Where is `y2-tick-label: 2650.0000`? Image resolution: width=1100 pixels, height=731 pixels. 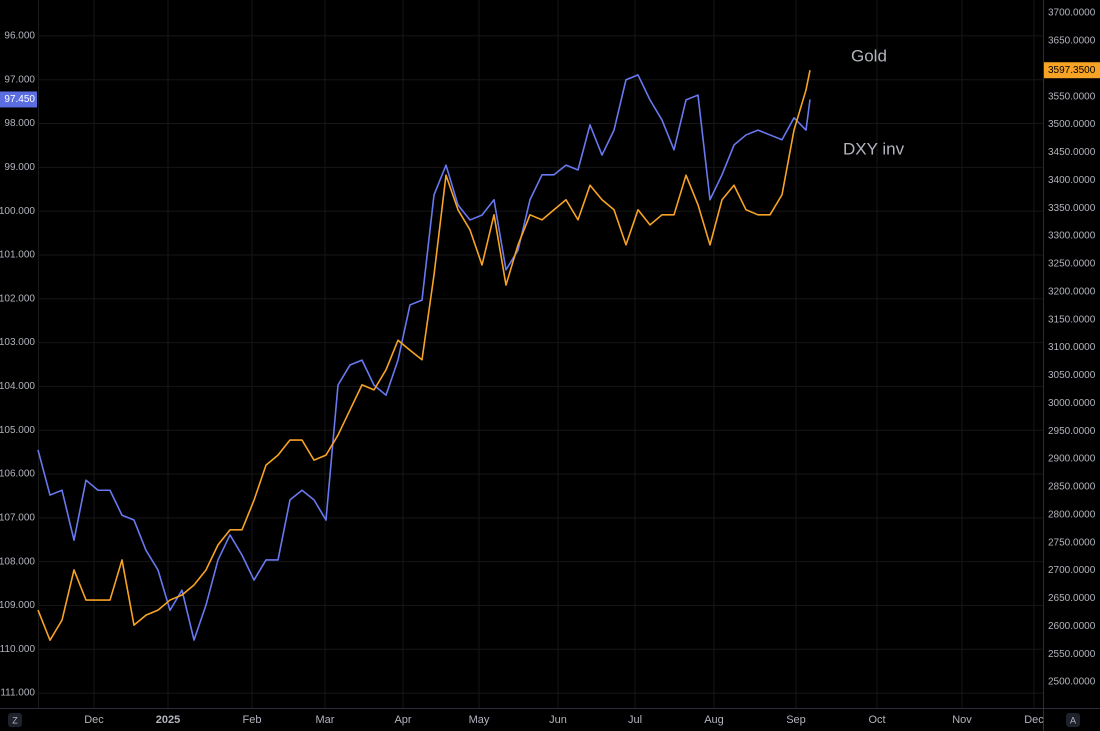
y2-tick-label: 2650.0000 is located at coordinates (1072, 598).